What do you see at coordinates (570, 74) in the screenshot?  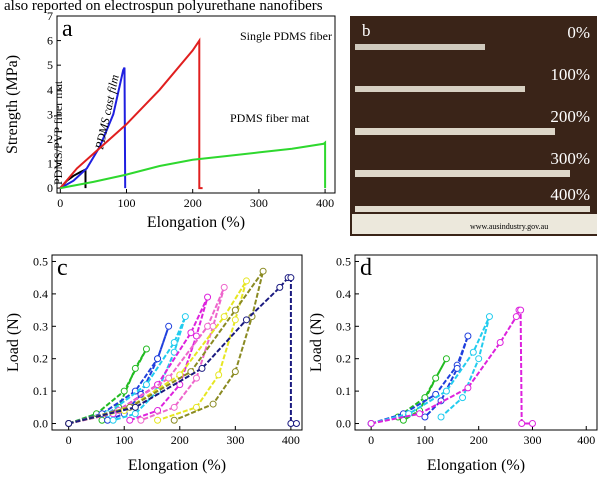 I see `strain-label: 100%` at bounding box center [570, 74].